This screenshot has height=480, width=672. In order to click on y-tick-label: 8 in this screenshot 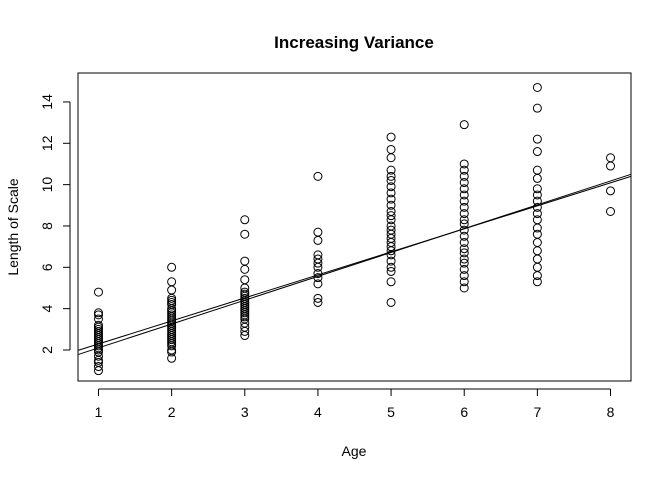, I will do `click(47, 226)`.